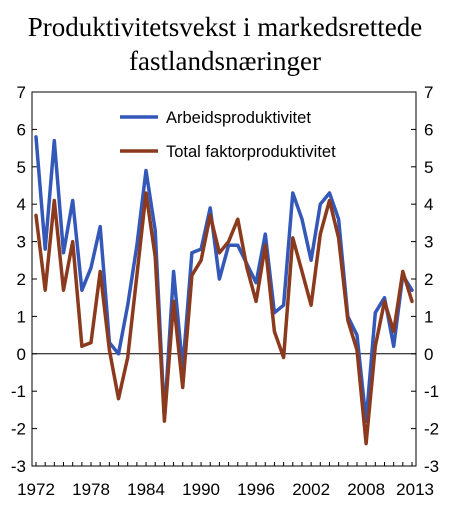 The width and height of the screenshot is (450, 518). I want to click on x-tick-label: 1978, so click(91, 489).